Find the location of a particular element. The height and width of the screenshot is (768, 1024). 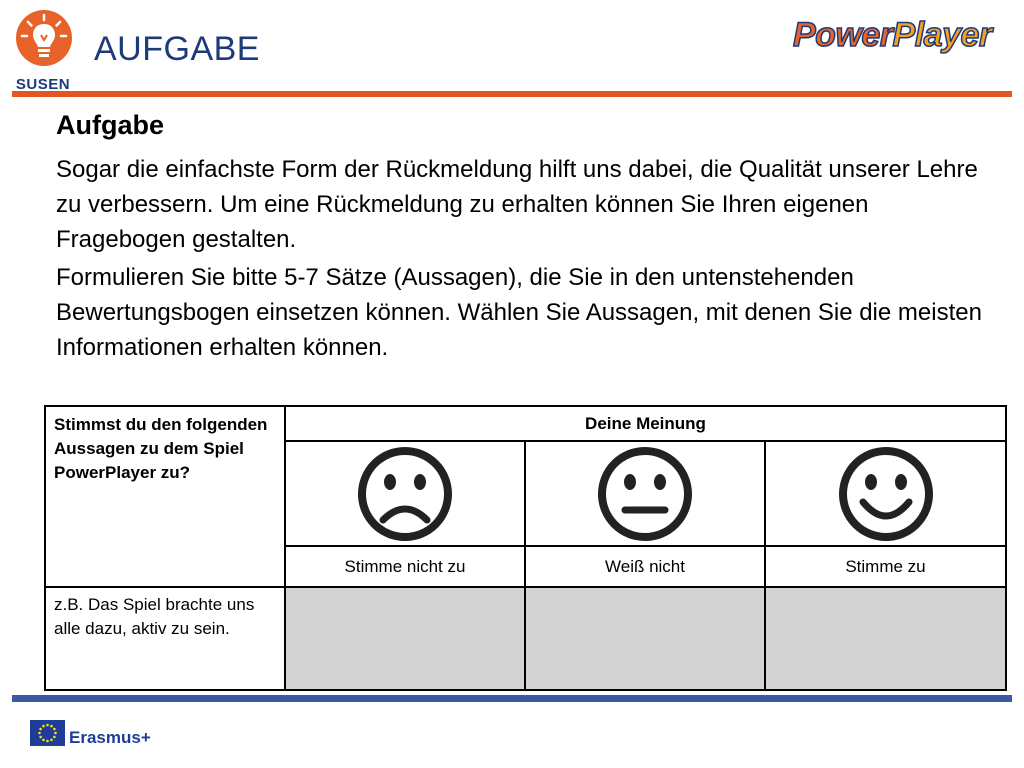

header-divider is located at coordinates (512, 94).